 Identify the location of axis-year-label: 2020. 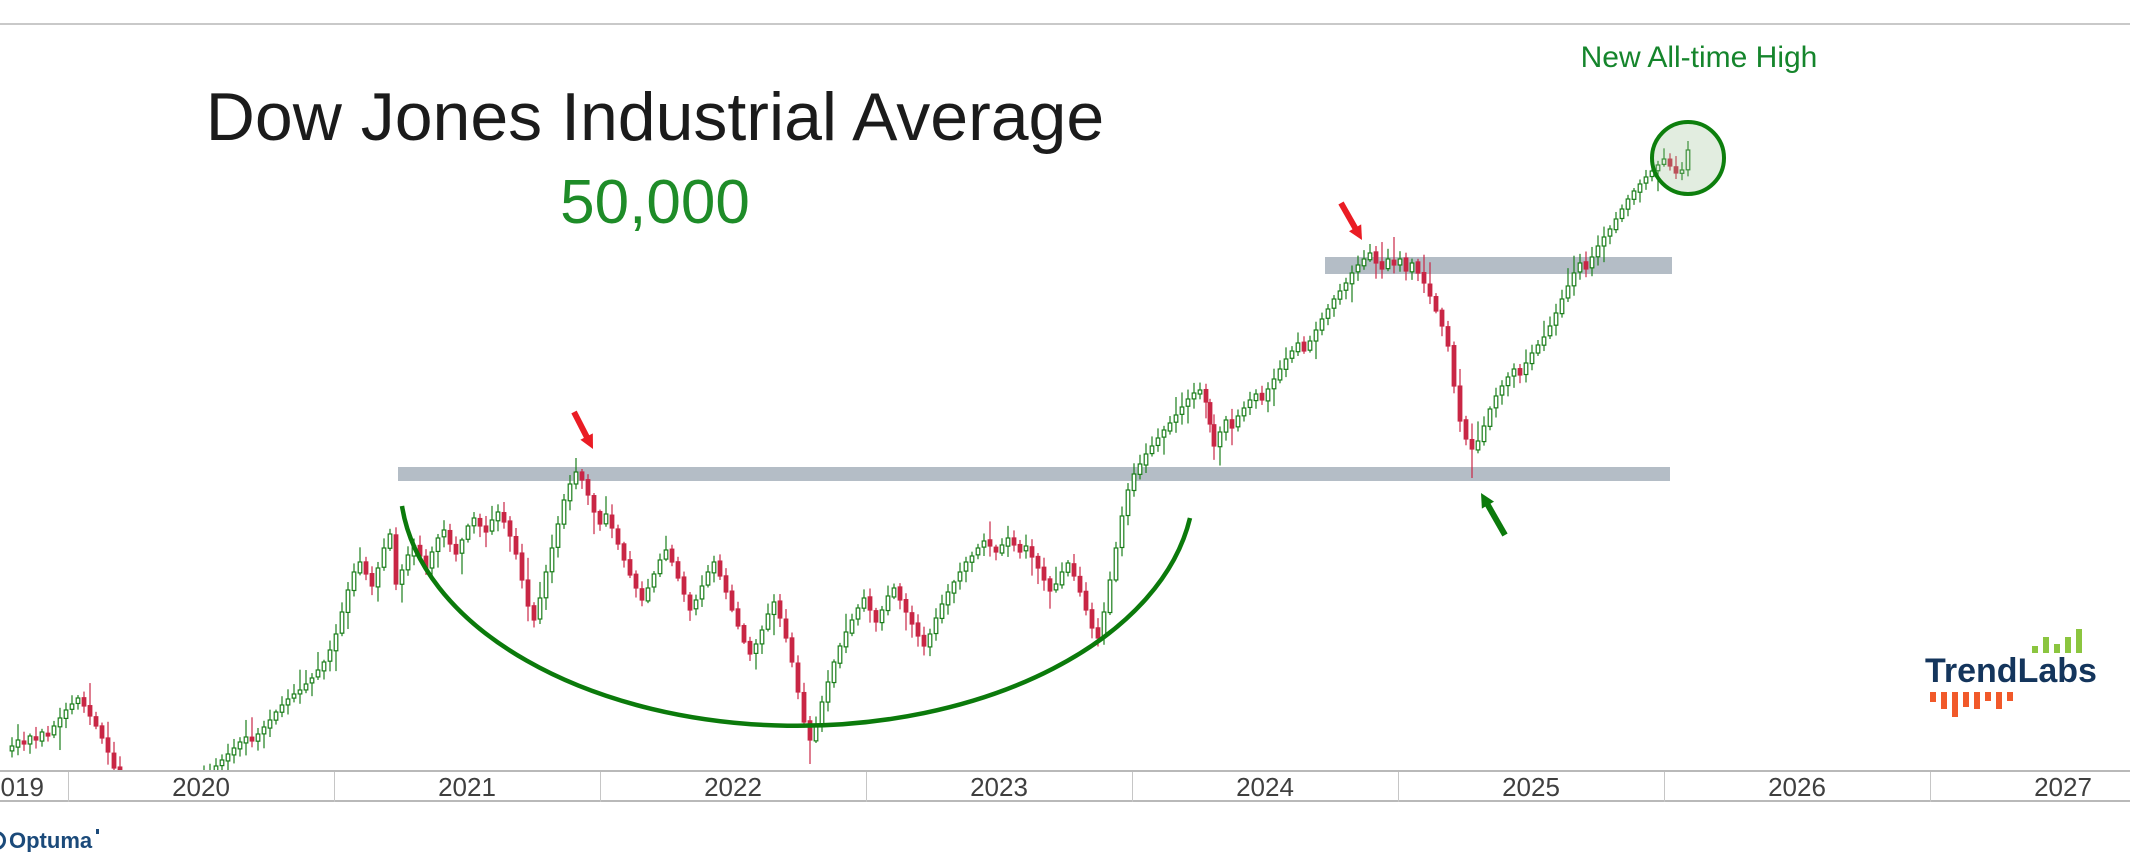
(201, 787).